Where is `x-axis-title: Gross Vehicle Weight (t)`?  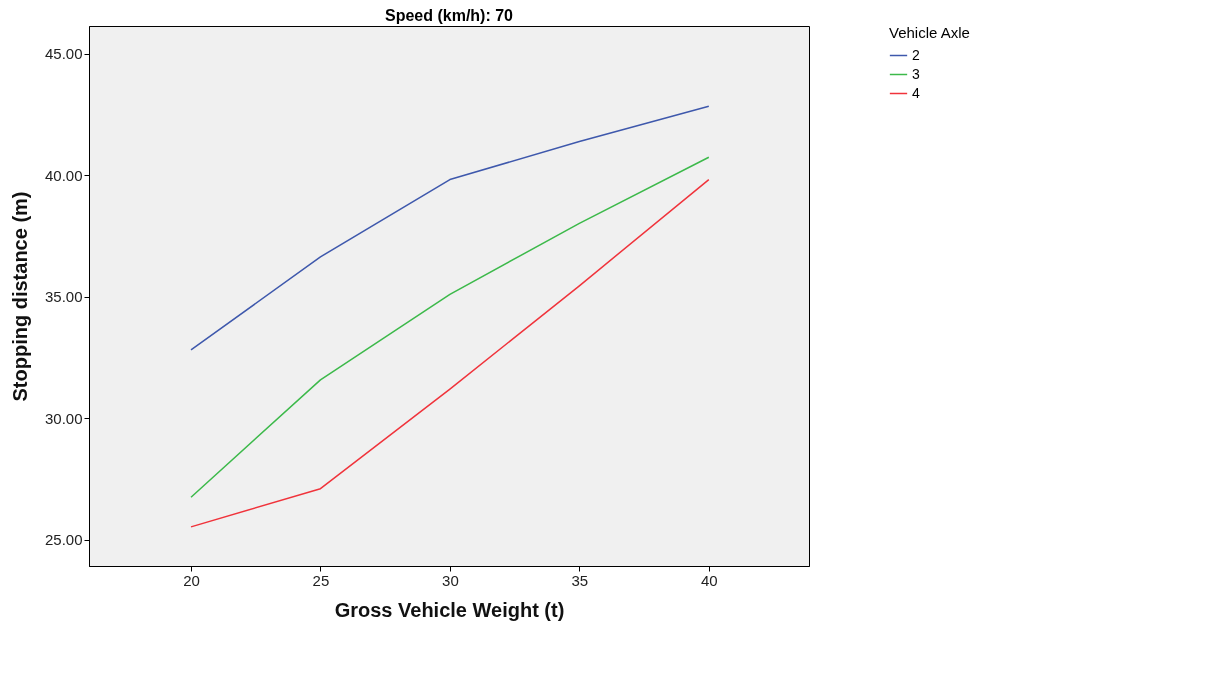 x-axis-title: Gross Vehicle Weight (t) is located at coordinates (449, 609).